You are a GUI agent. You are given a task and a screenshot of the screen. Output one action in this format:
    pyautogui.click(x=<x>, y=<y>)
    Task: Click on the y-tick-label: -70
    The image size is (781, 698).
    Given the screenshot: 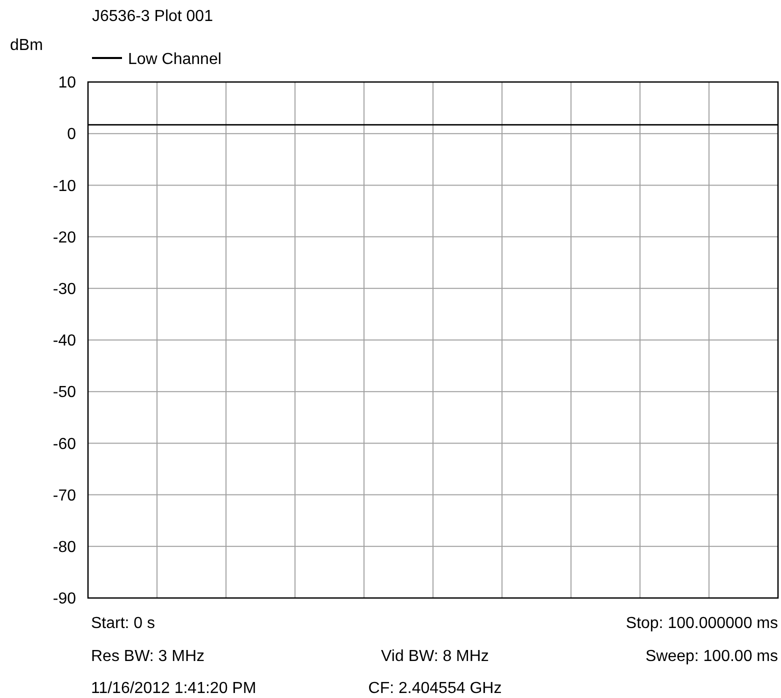 What is the action you would take?
    pyautogui.click(x=64, y=495)
    